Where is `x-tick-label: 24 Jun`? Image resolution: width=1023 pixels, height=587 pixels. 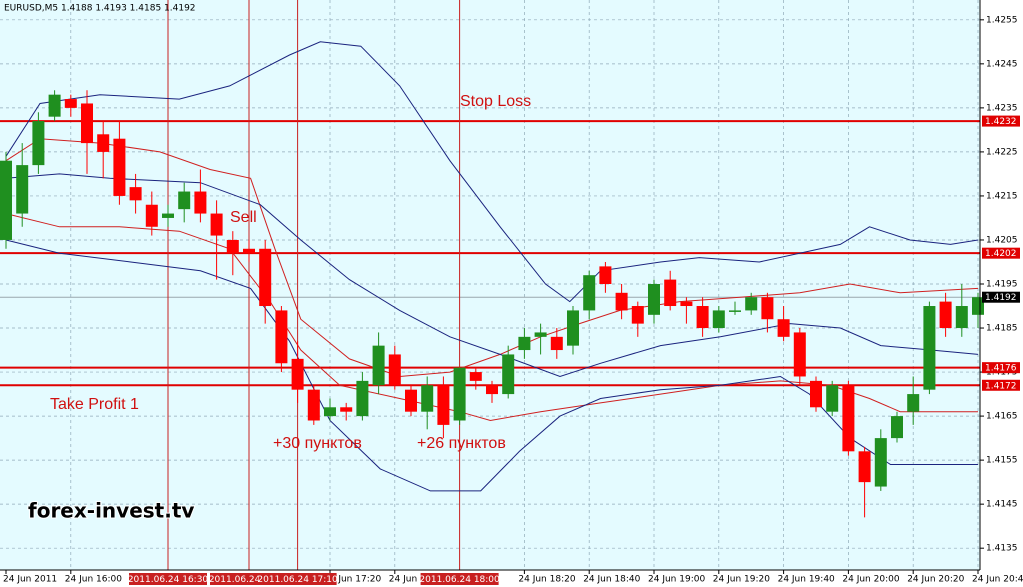
x-tick-label: 24 Jun is located at coordinates (403, 580).